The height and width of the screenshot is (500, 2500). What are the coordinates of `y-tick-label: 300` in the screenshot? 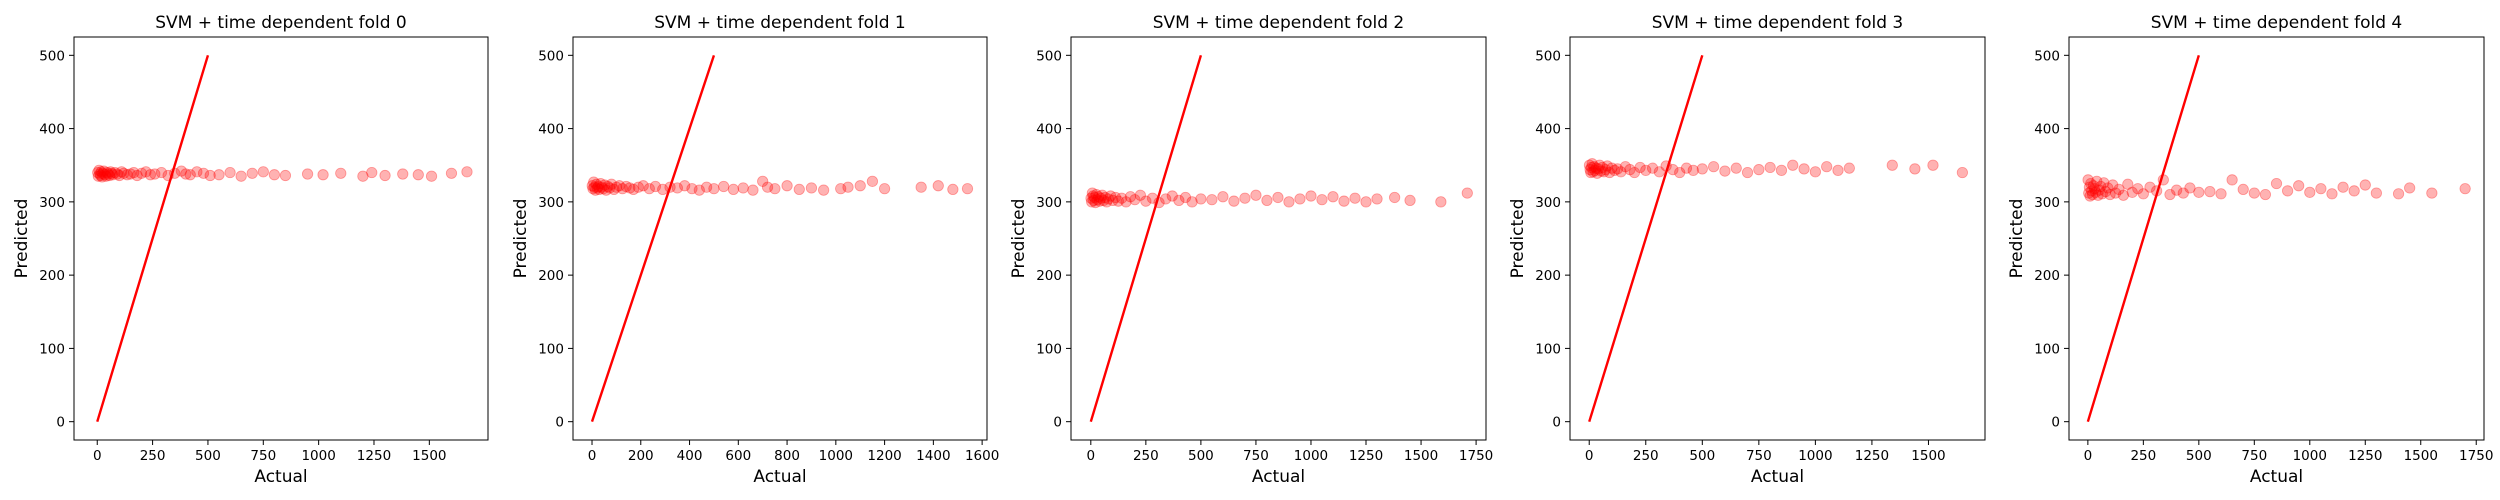 It's located at (52, 203).